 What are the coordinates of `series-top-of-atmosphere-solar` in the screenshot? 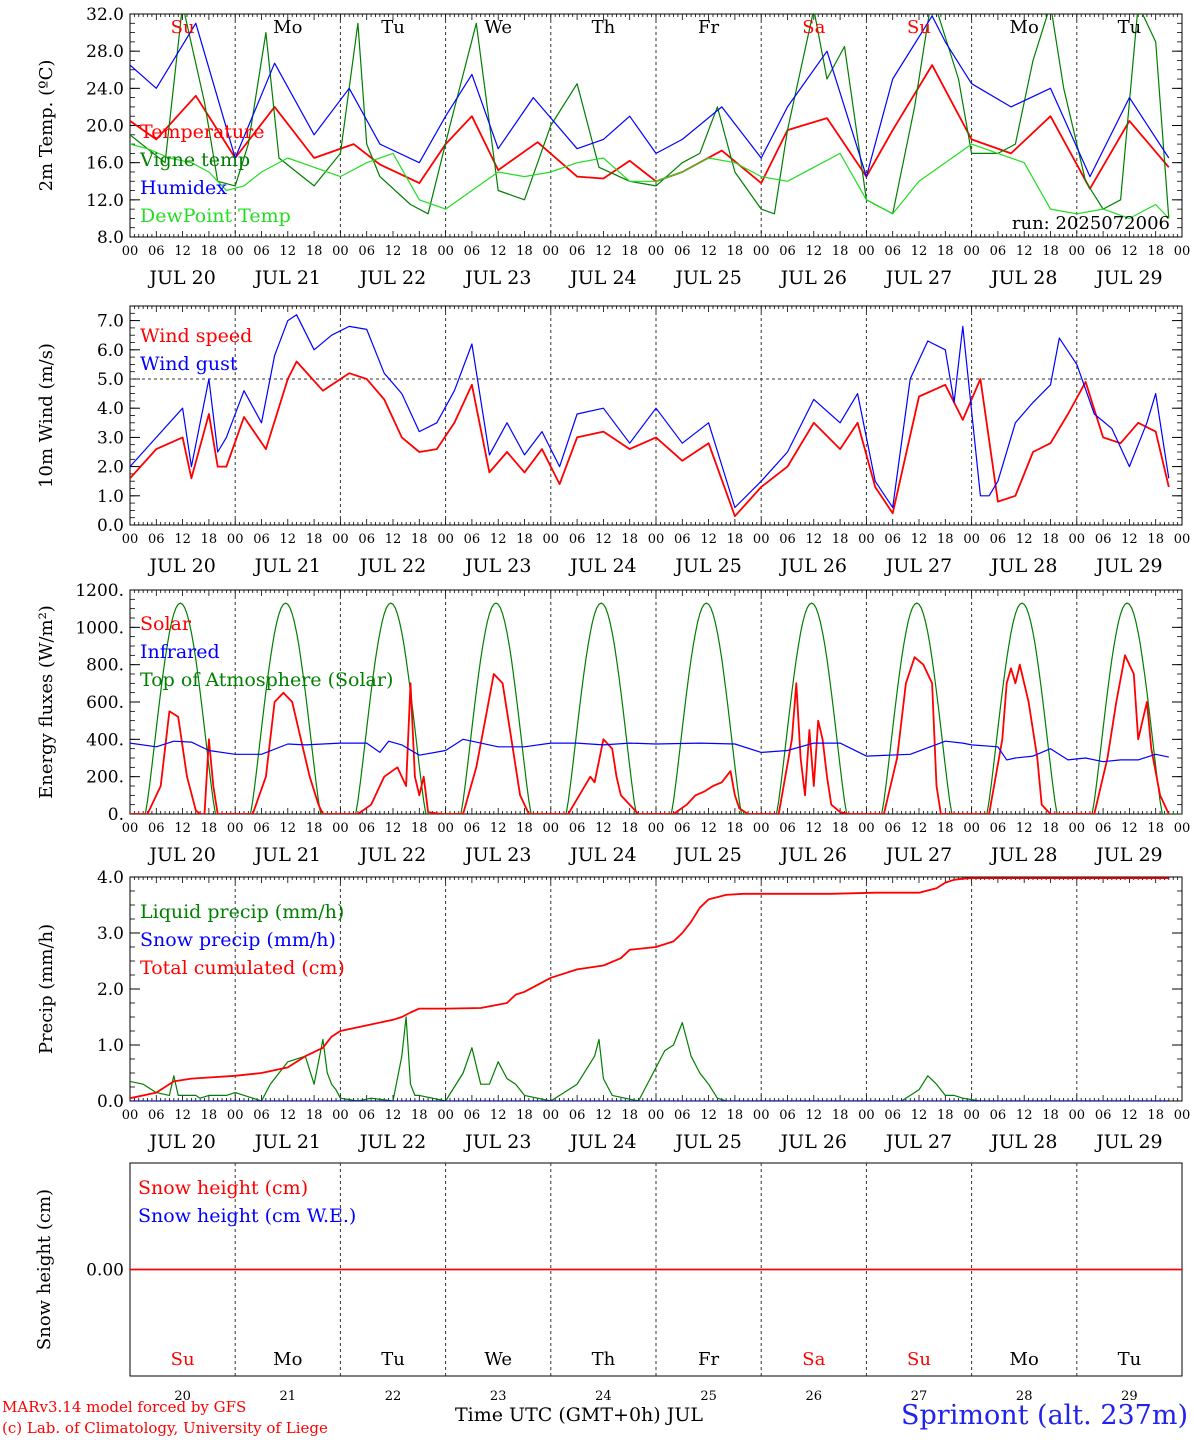 It's located at (656, 708).